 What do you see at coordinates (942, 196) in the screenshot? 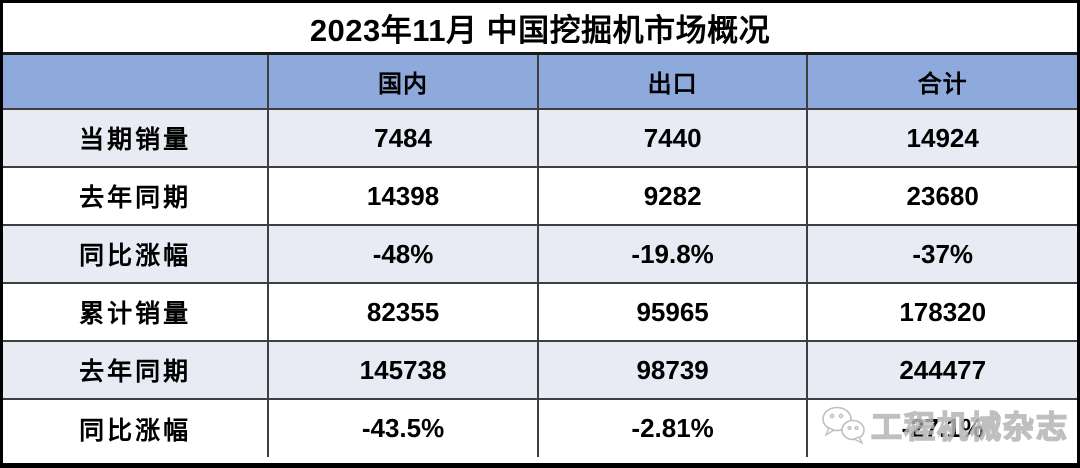
I see `cell-total: 23680` at bounding box center [942, 196].